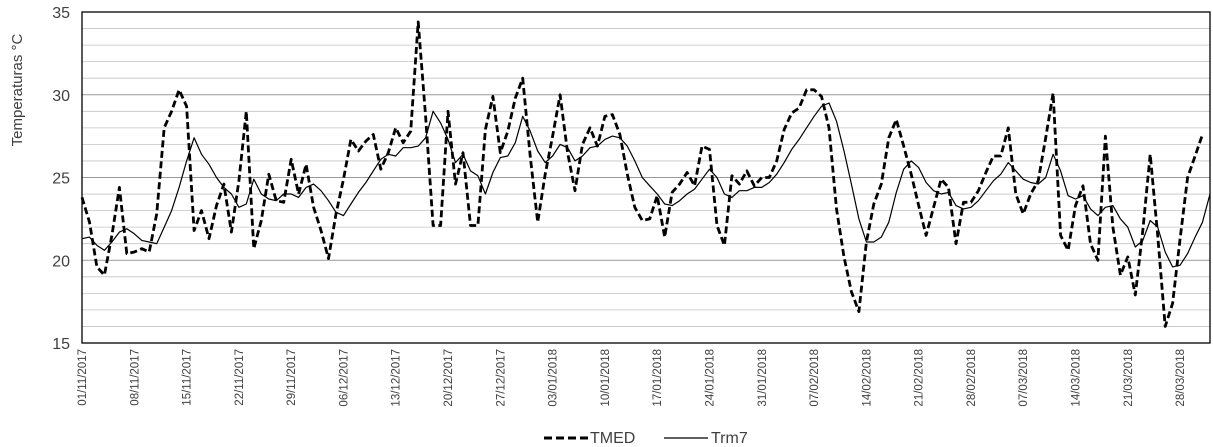 This screenshot has height=447, width=1213. What do you see at coordinates (1129, 378) in the screenshot?
I see `x-tick-label: 21/03/2018` at bounding box center [1129, 378].